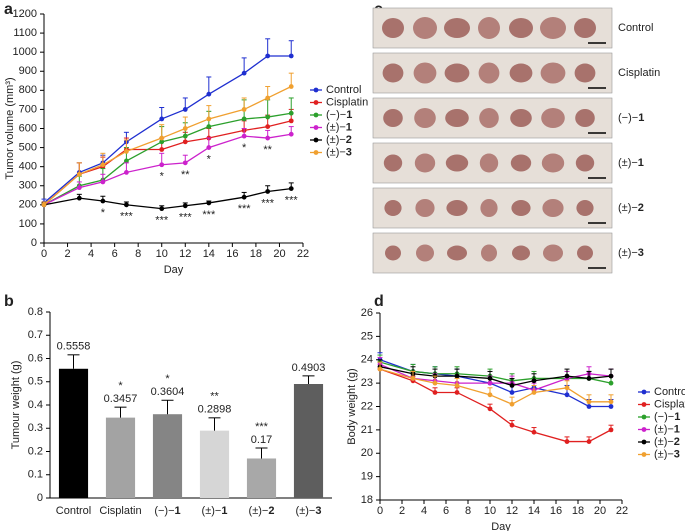 This screenshot has height=531, width=685. Describe the element at coordinates (168, 392) in the screenshot. I see `value-label: 0.3604` at that location.